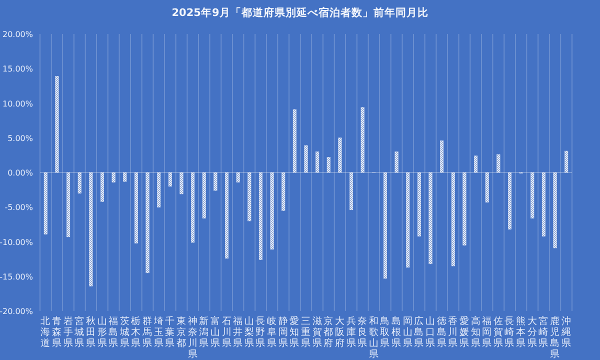  Describe the element at coordinates (487, 332) in the screenshot. I see `x-tick-label: 福岡県` at that location.